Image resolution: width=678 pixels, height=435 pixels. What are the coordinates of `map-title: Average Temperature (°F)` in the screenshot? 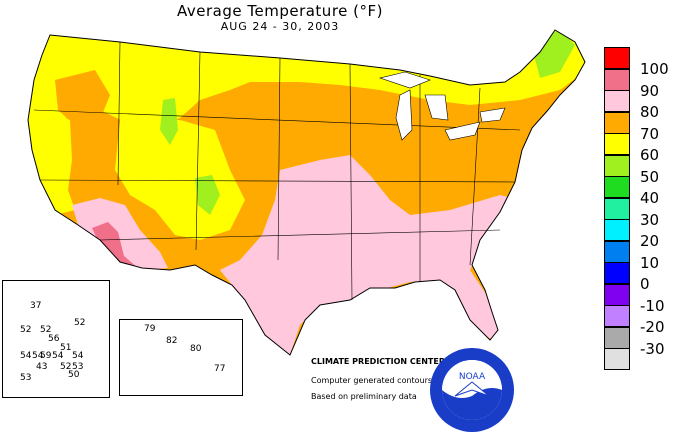 It's located at (280, 11).